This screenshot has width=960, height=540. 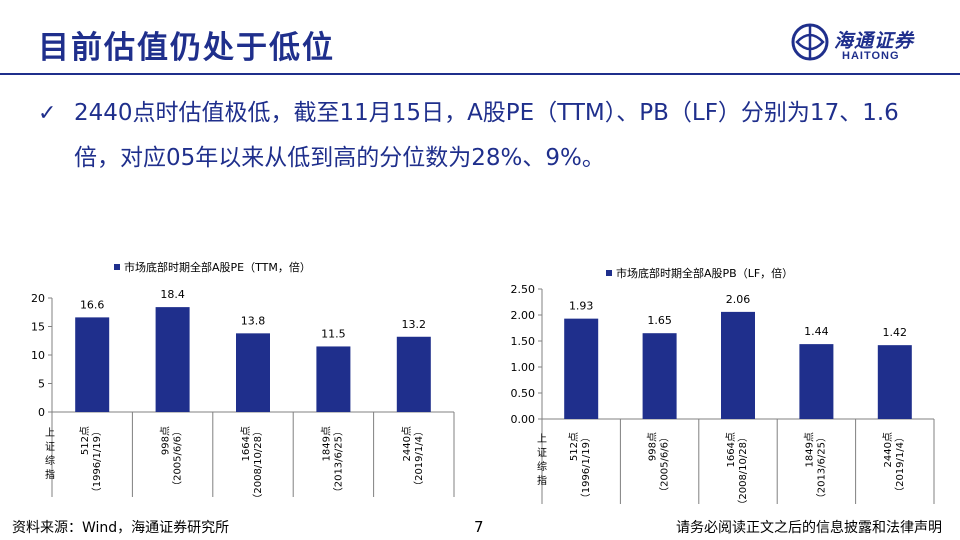 I want to click on data-label: 13.2, so click(x=414, y=324).